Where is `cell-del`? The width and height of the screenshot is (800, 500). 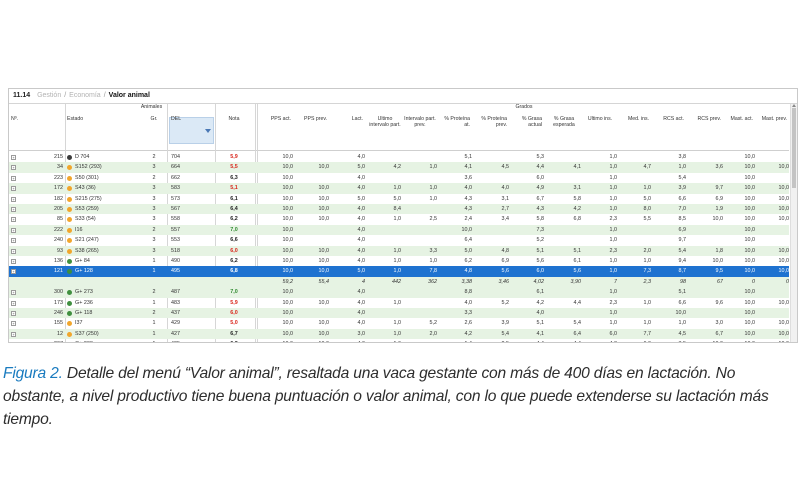 cell-del is located at coordinates (192, 282).